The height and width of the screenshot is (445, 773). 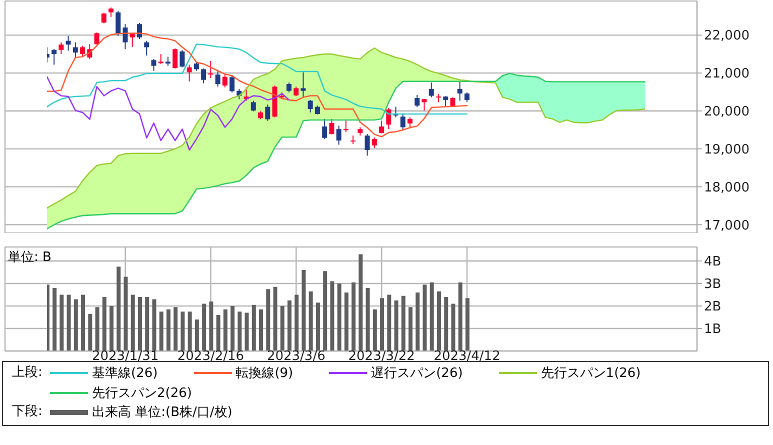 What do you see at coordinates (417, 373) in the screenshot?
I see `legend-label: 遅行スパン(26)` at bounding box center [417, 373].